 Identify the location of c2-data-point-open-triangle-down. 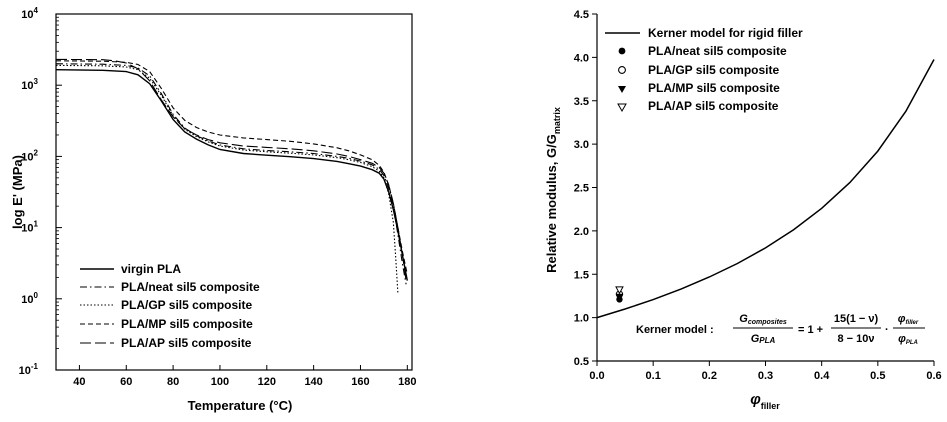
(619, 290).